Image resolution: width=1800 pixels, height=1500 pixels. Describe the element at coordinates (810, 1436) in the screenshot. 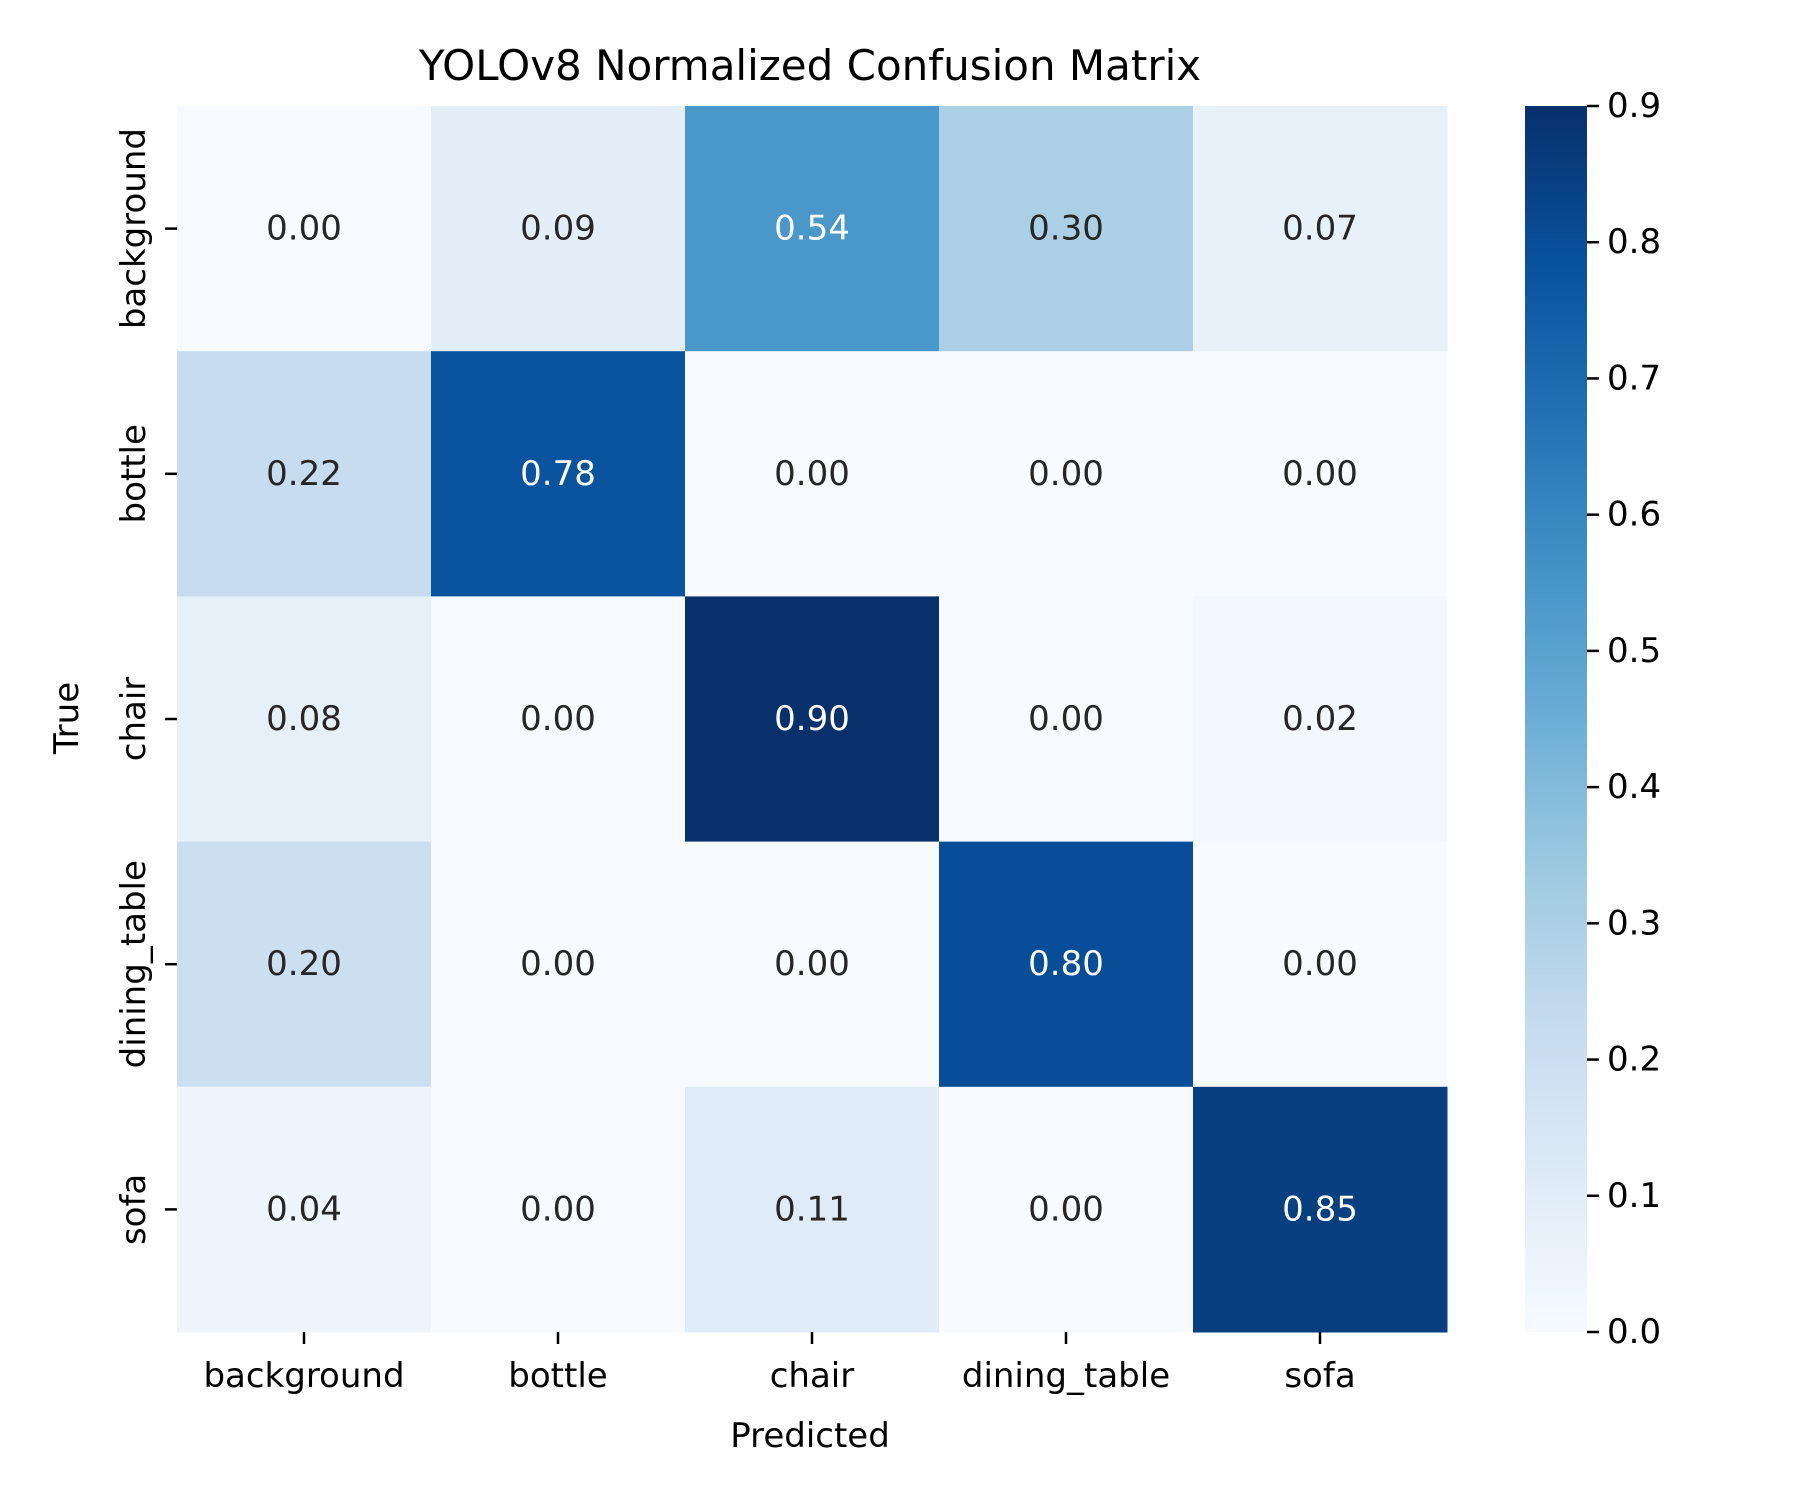

I see `x-axis-label: Predicted` at that location.